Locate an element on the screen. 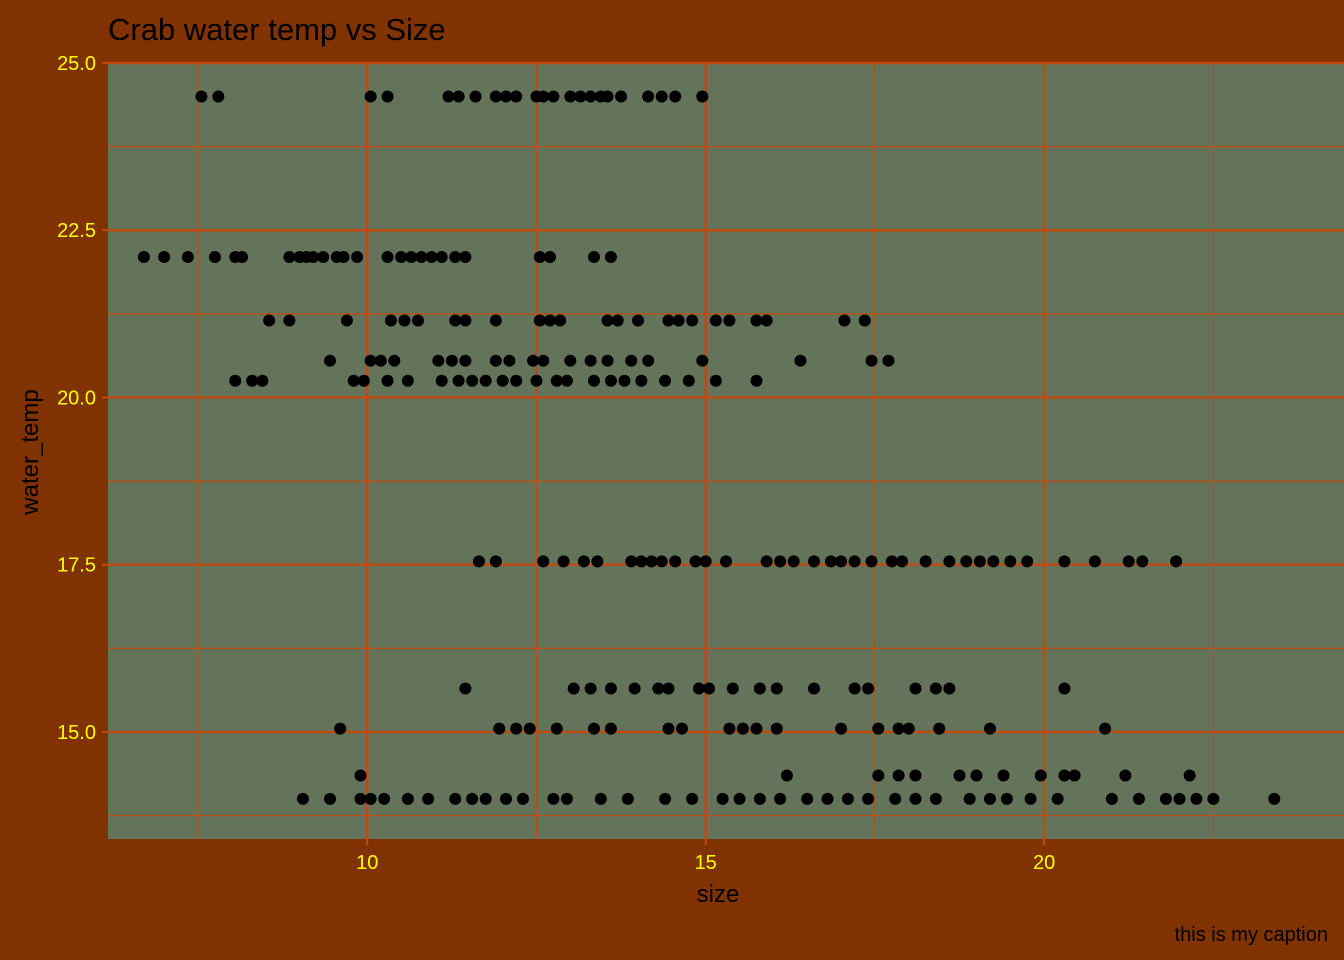 The image size is (1344, 960). y-tick-label: 22.5 is located at coordinates (76, 231).